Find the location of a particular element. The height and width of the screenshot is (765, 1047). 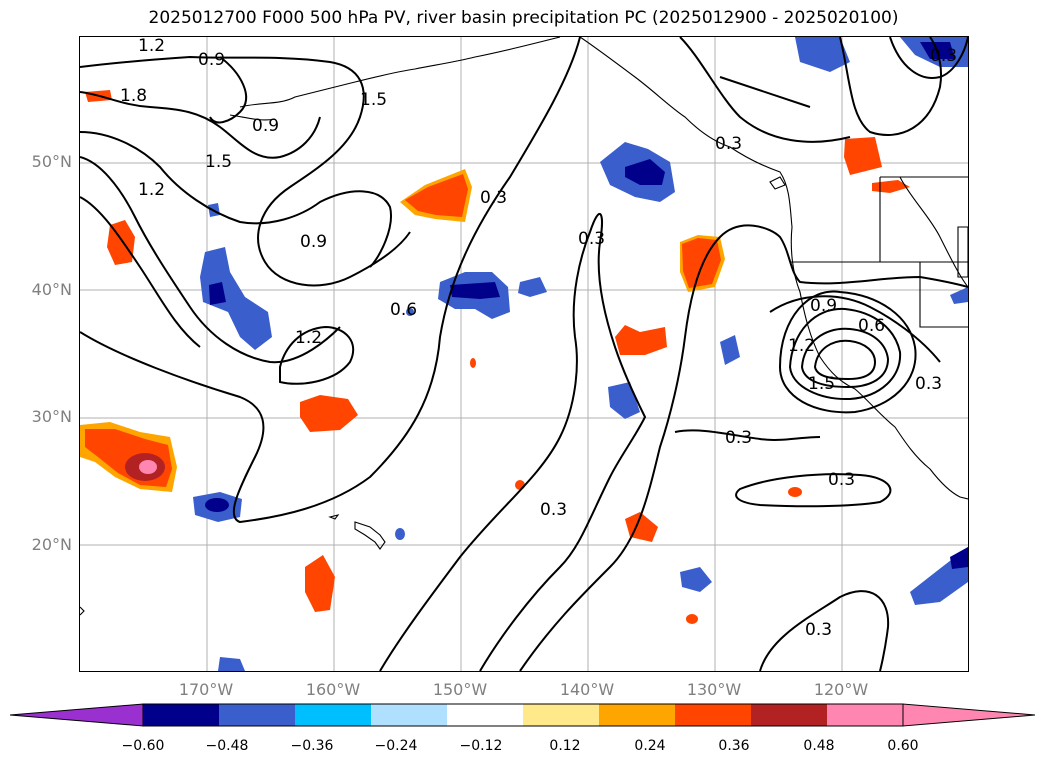

colorbar-extend-high is located at coordinates (968, 715).